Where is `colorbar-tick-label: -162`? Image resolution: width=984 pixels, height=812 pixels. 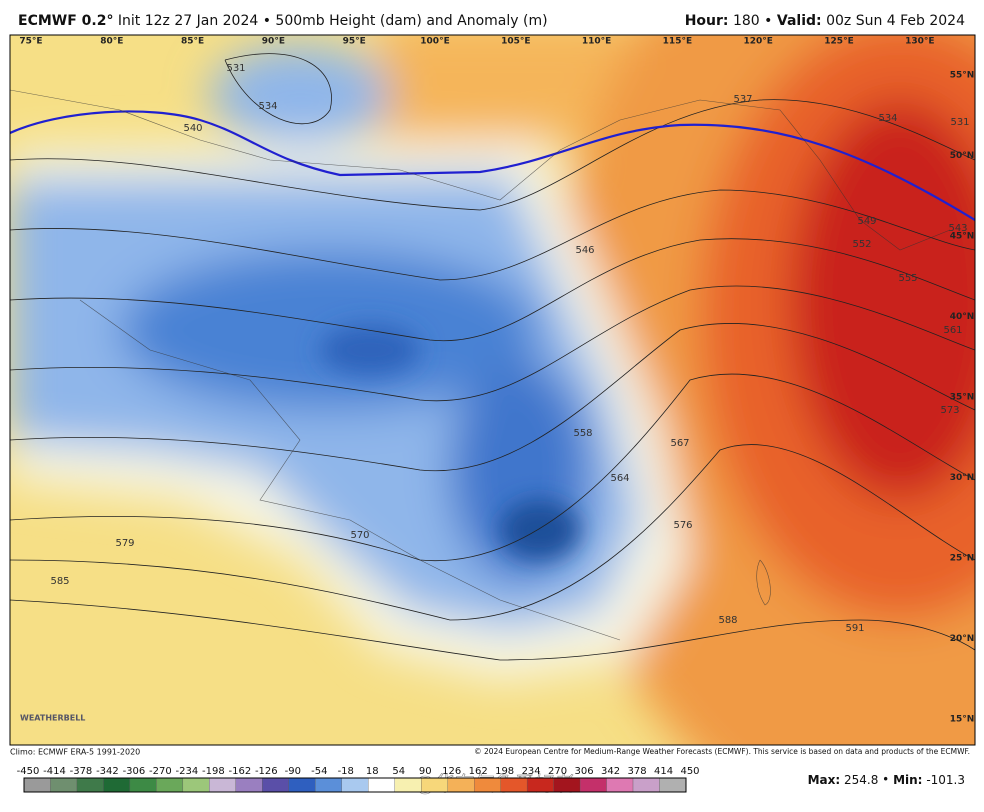
colorbar-tick-label: -162 is located at coordinates (239, 771).